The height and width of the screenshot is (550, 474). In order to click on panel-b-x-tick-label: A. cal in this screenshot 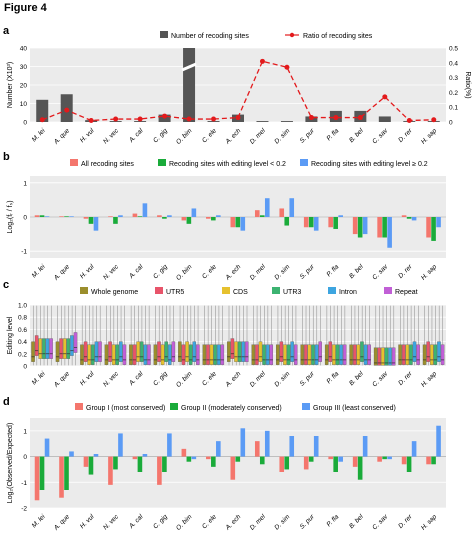, I will do `click(136, 272)`.